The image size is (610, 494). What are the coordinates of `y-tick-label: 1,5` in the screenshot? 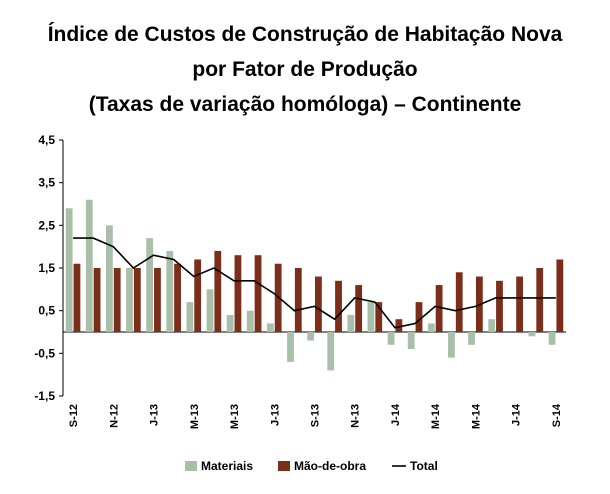 It's located at (46, 268).